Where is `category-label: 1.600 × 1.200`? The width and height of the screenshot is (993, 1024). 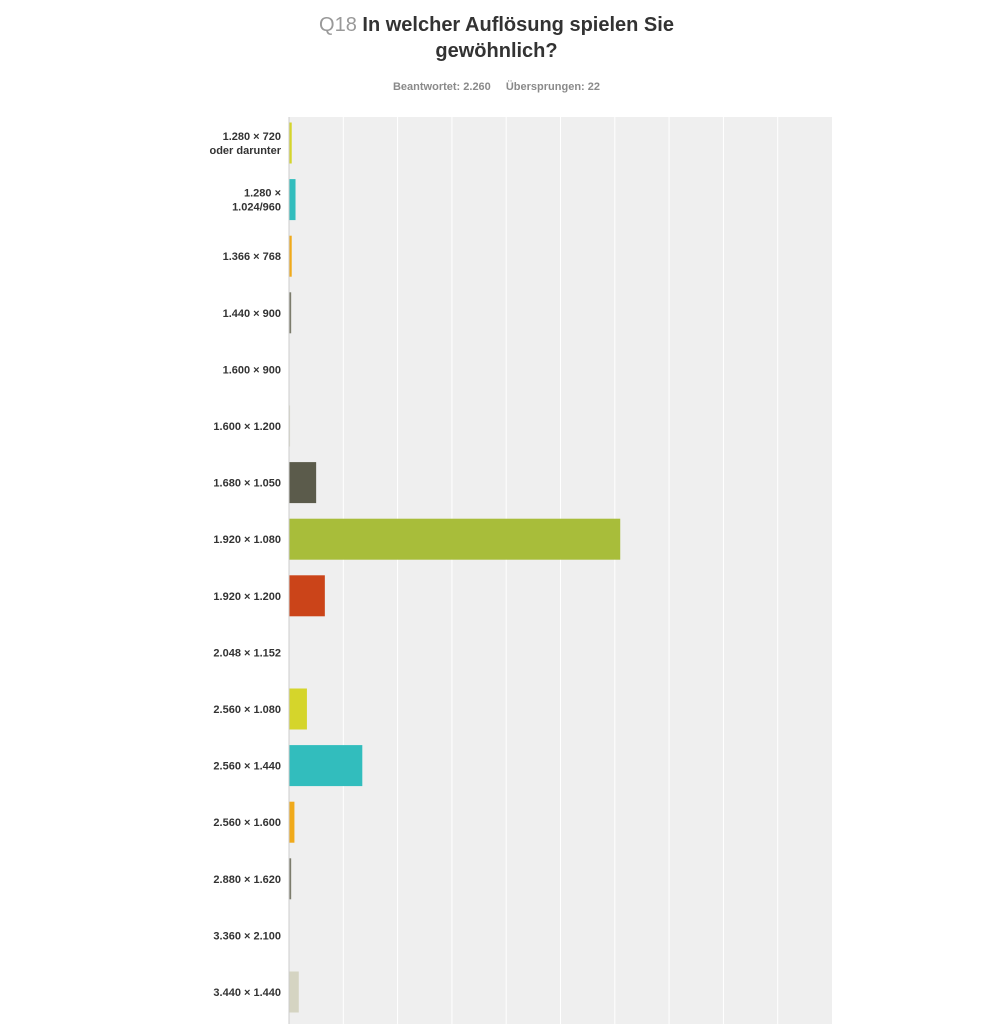
category-label: 1.600 × 1.200 is located at coordinates (247, 427).